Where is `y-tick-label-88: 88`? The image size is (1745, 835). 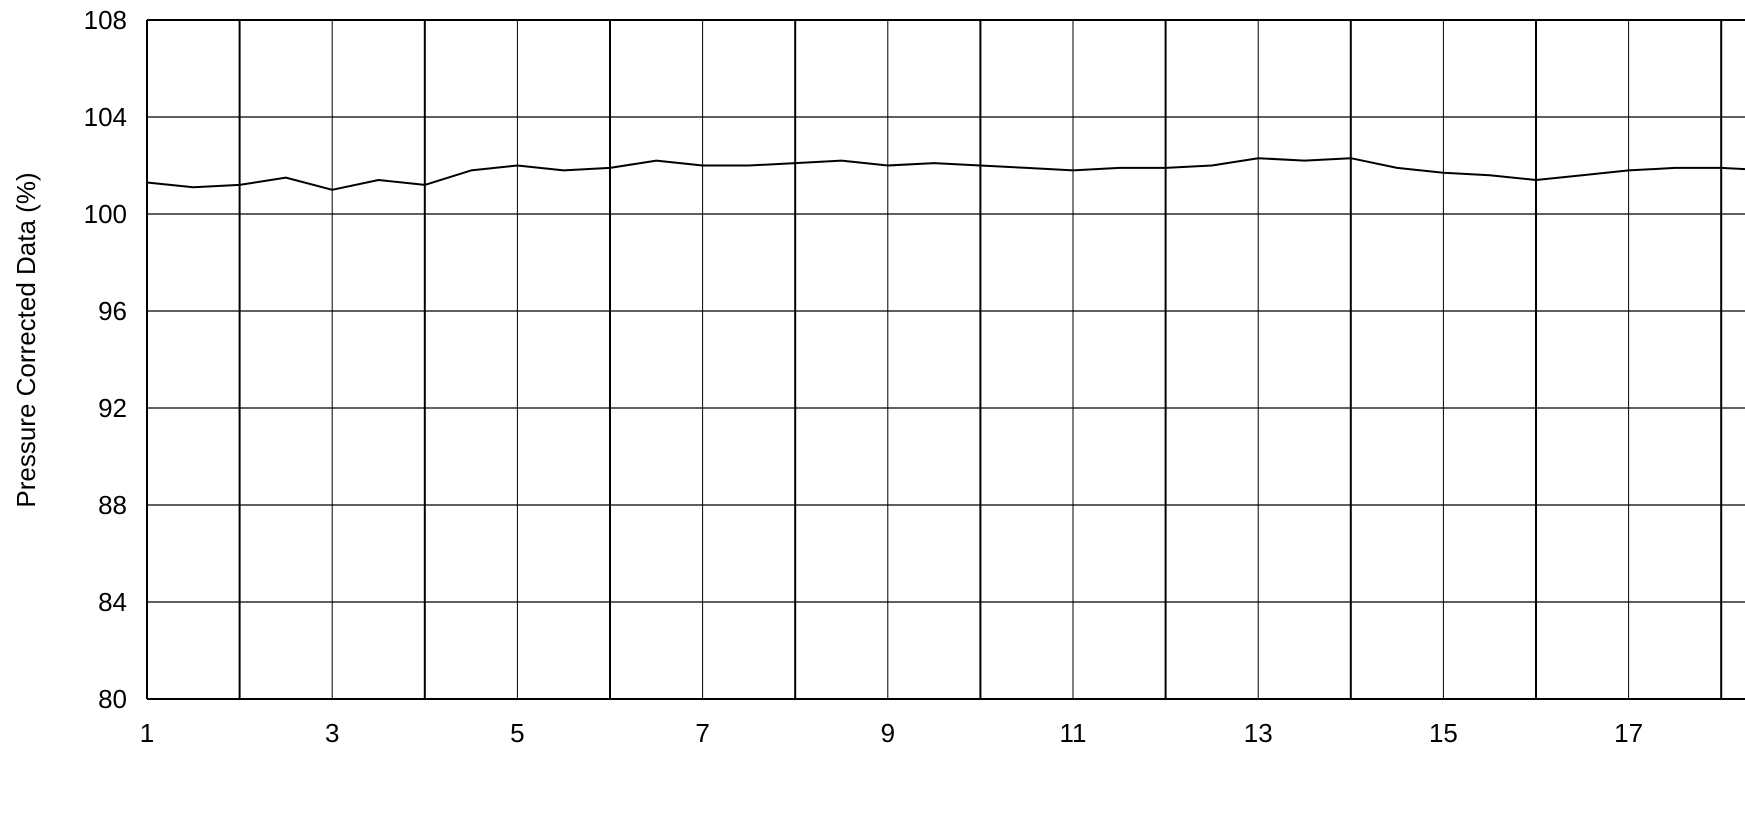
y-tick-label-88: 88 is located at coordinates (112, 505).